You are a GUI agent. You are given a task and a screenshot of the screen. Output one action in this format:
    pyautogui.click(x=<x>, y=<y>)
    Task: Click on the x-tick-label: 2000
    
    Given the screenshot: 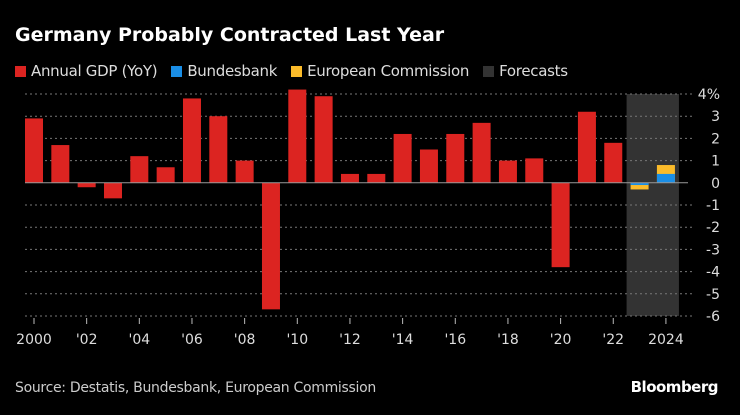 What is the action you would take?
    pyautogui.click(x=34, y=340)
    